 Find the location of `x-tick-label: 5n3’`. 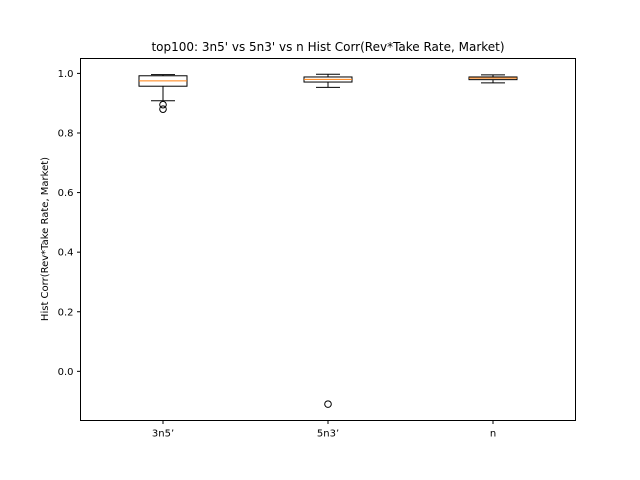

x-tick-label: 5n3’ is located at coordinates (328, 434).